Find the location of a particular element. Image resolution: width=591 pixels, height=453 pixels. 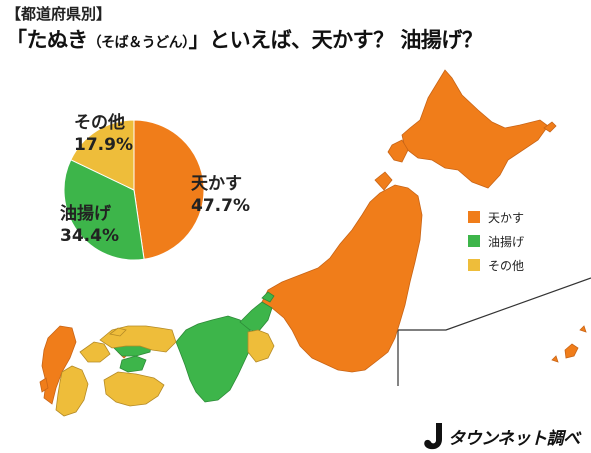

legend-label-other: その他 is located at coordinates (506, 265).